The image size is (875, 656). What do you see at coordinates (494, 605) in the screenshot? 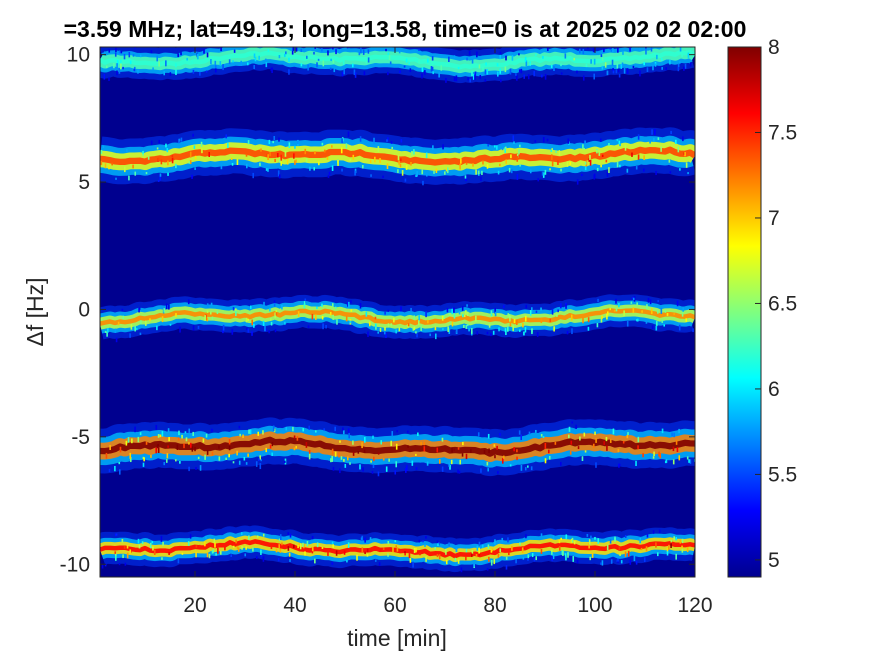
I see `x-tick-label: 80` at bounding box center [494, 605].